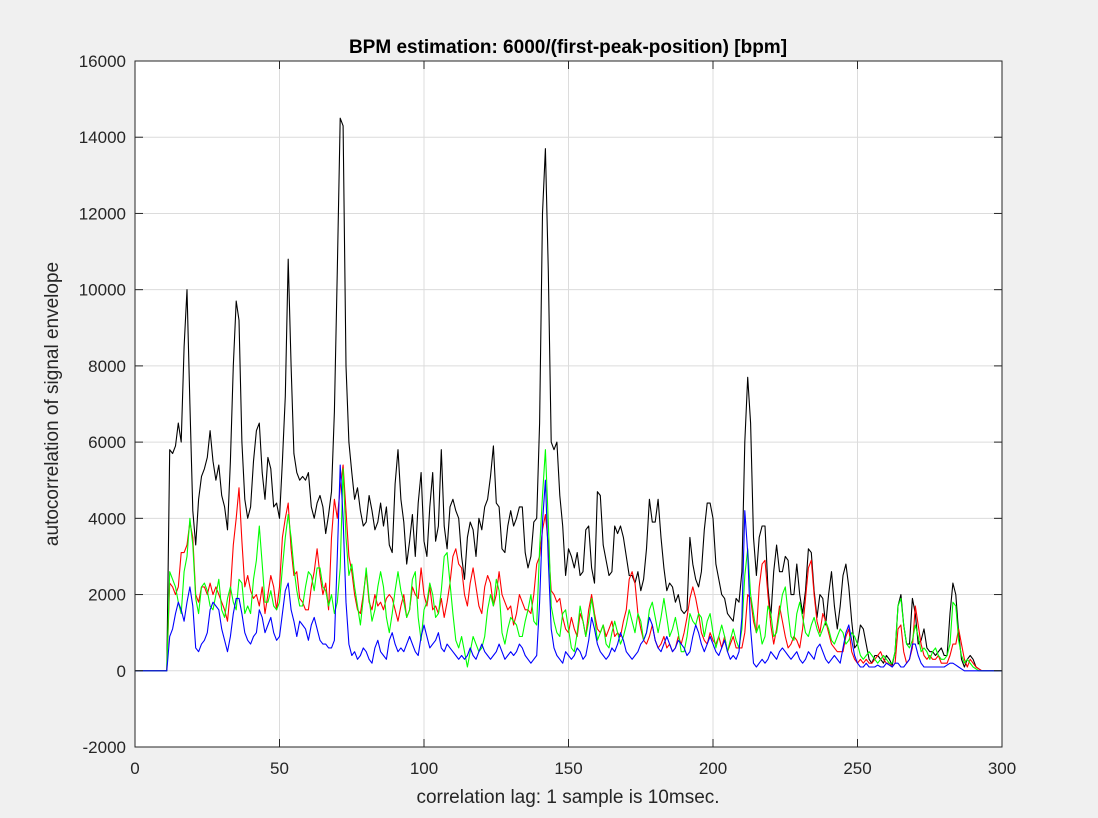  What do you see at coordinates (107, 595) in the screenshot?
I see `y-tick-label: 2000` at bounding box center [107, 595].